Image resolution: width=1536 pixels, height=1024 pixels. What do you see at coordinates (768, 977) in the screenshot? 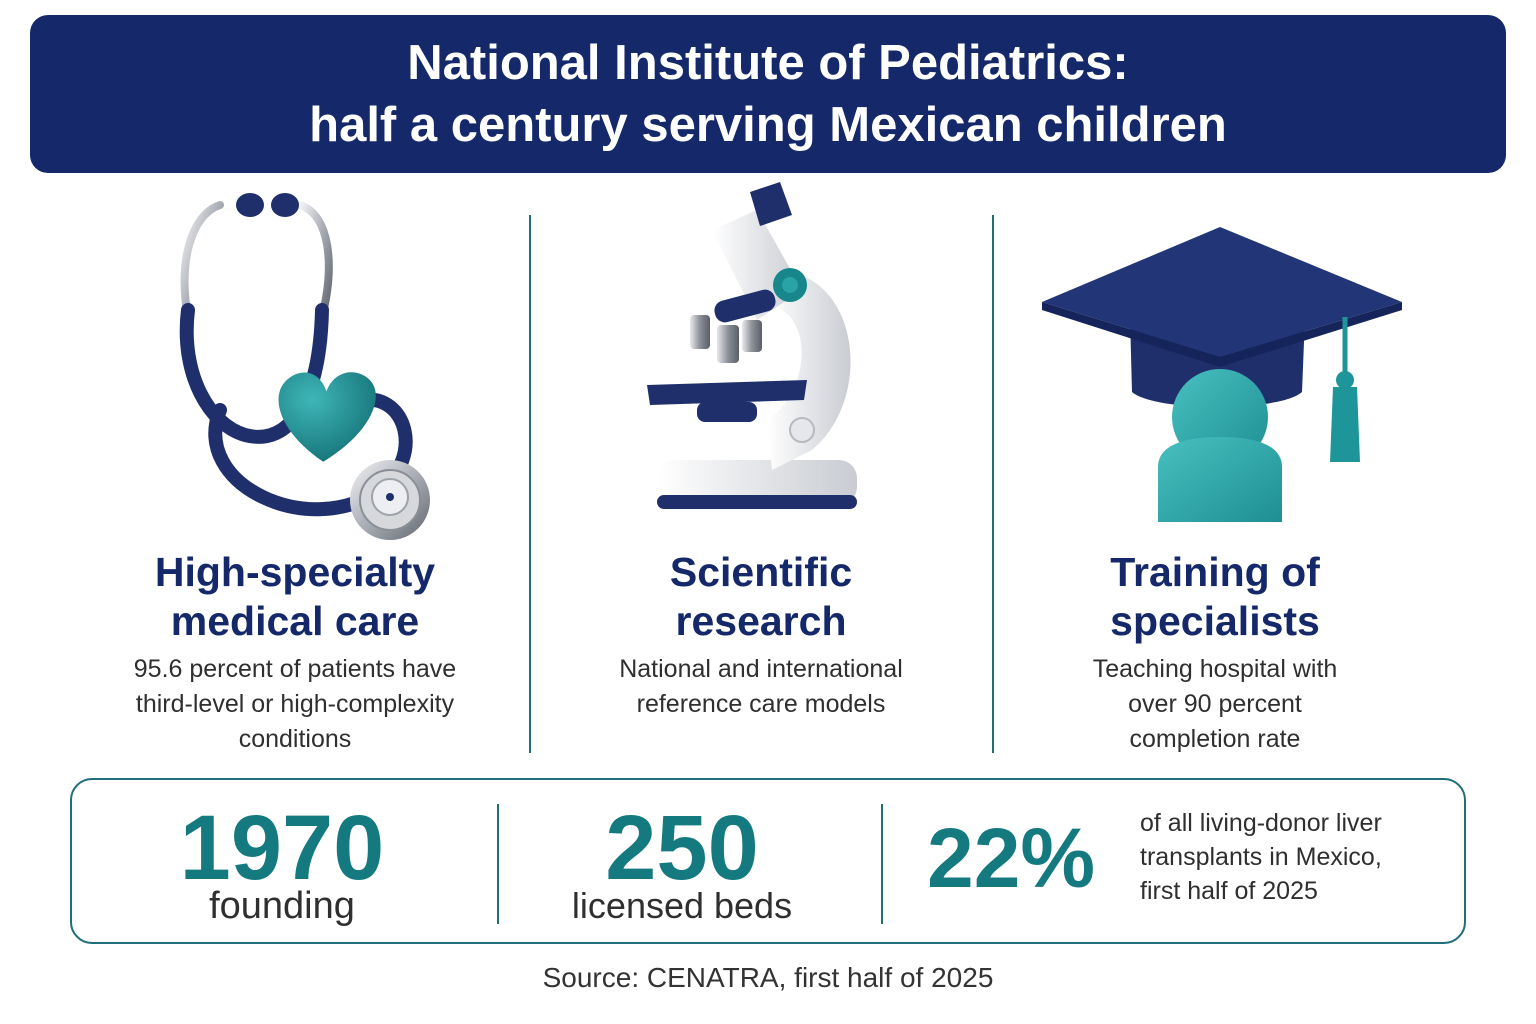
I see `source-note: Source: CENATRA, first half of 2025` at bounding box center [768, 977].